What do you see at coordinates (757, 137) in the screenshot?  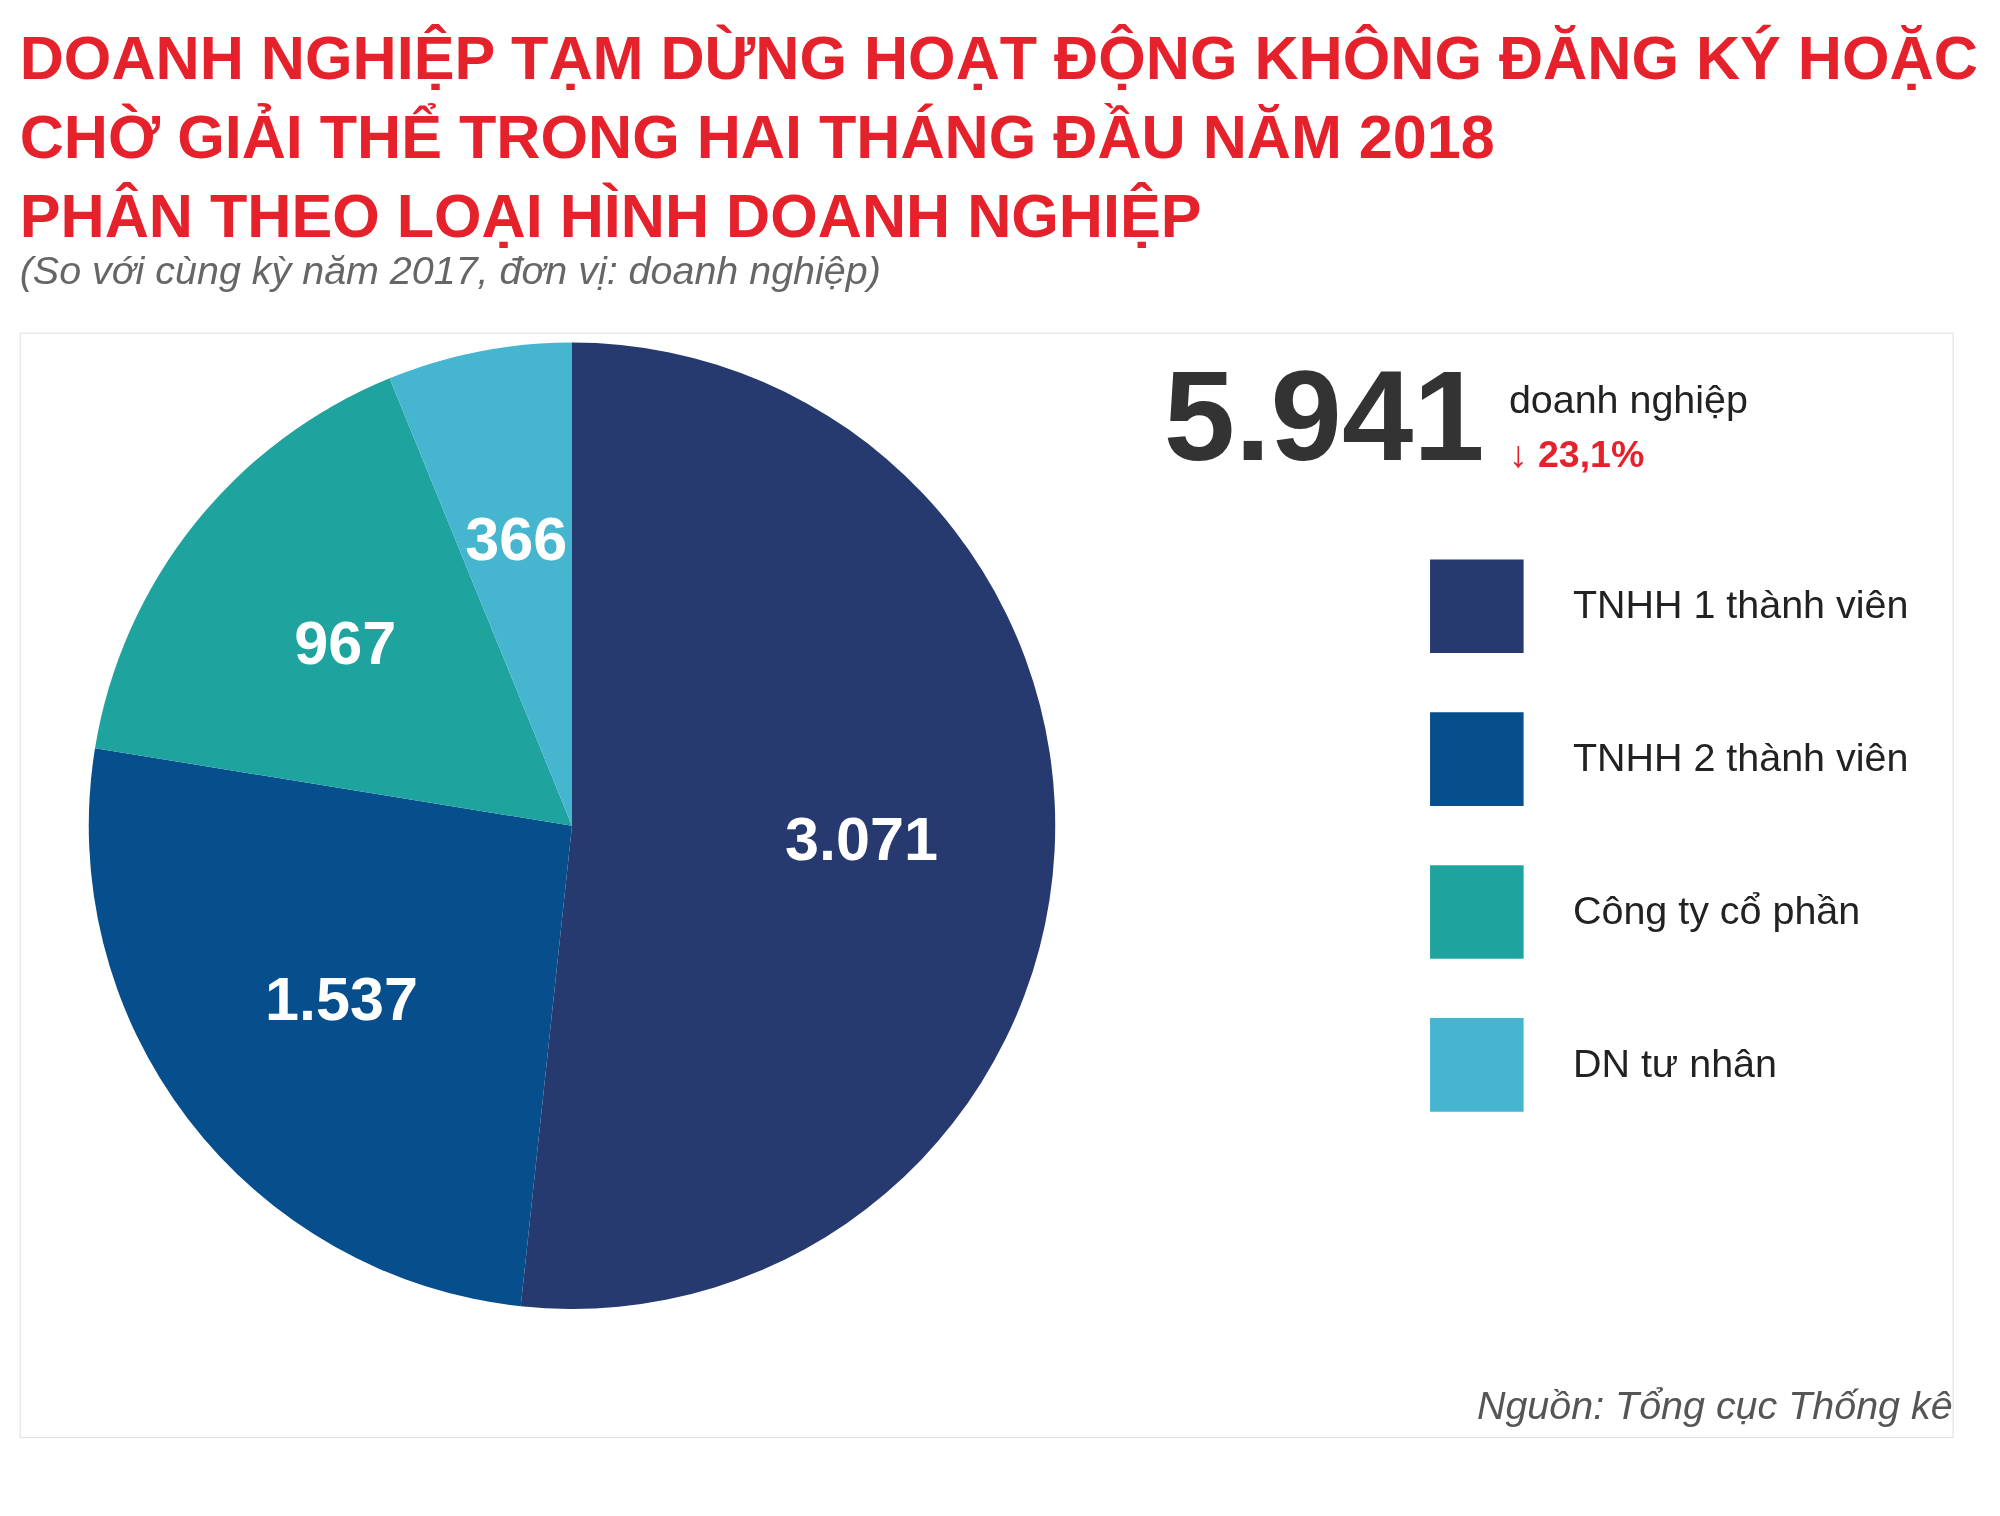 I see `text: CHỜ GIẢI THỂ TRONG HAI THÁNG ĐẦU NĂM 2018` at bounding box center [757, 137].